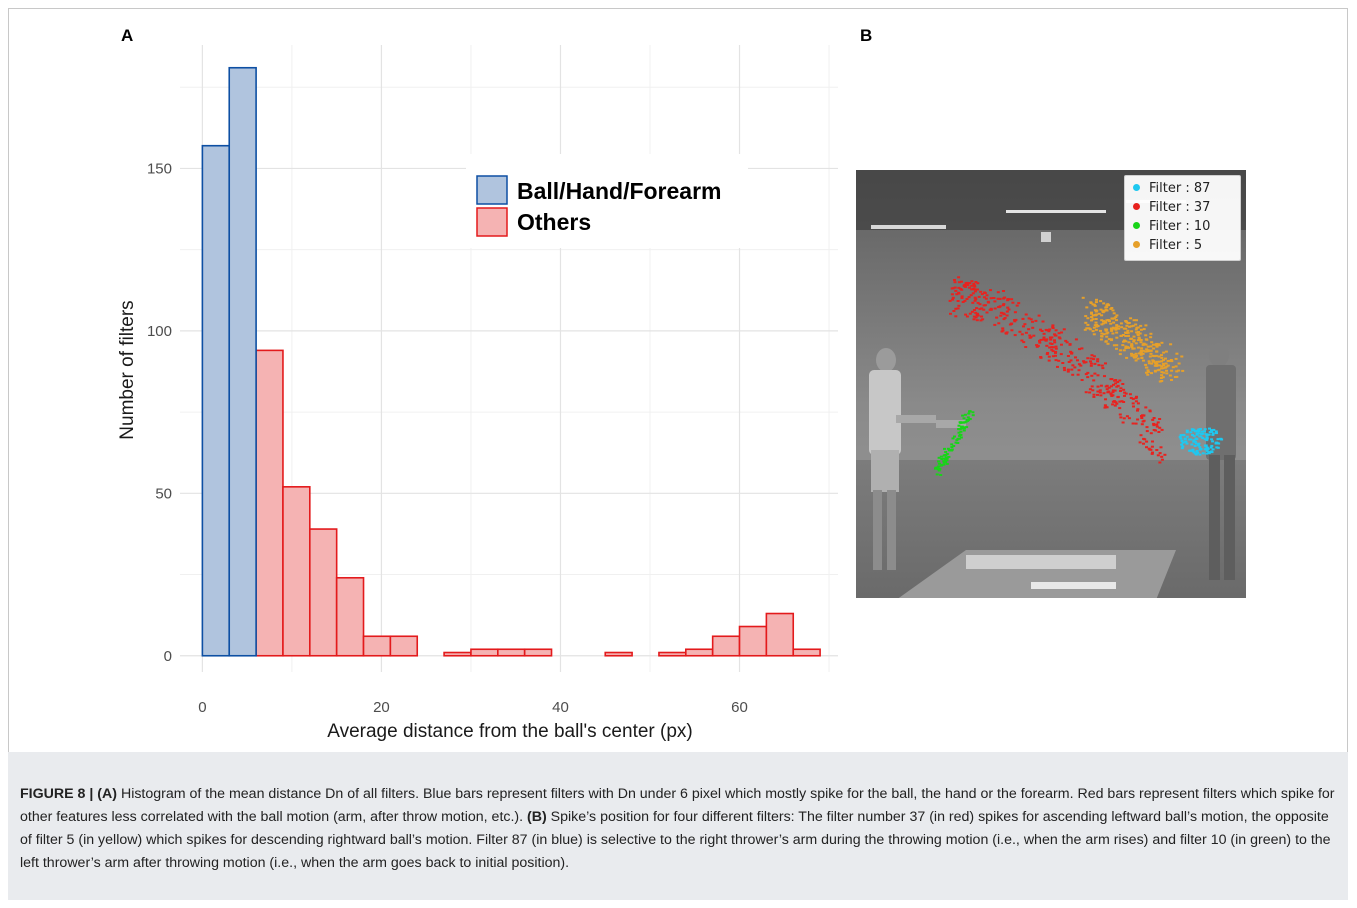 This screenshot has height=908, width=1357. What do you see at coordinates (163, 493) in the screenshot?
I see `y-tick-label: 50` at bounding box center [163, 493].